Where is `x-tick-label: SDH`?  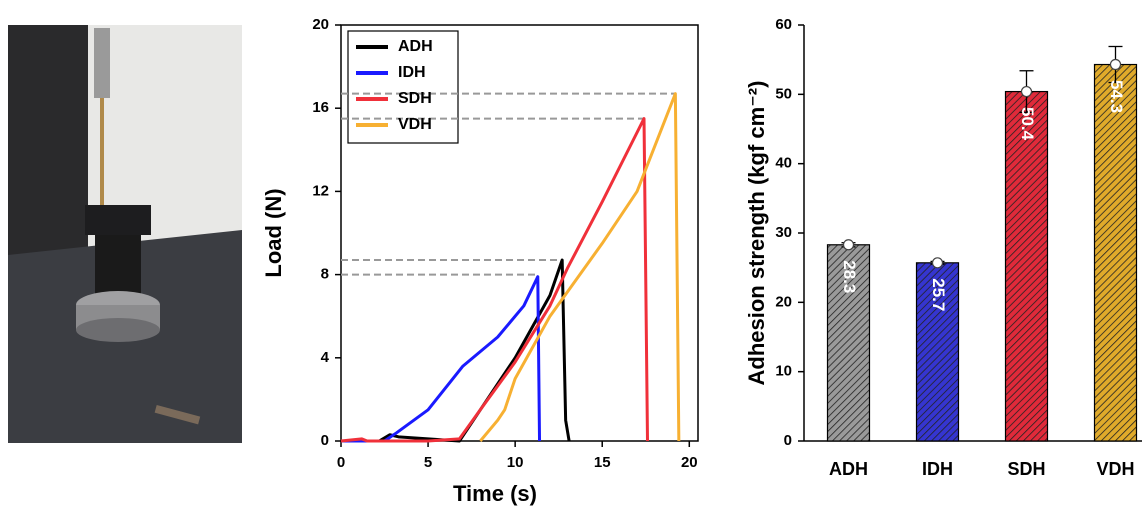 x-tick-label: SDH is located at coordinates (1026, 469).